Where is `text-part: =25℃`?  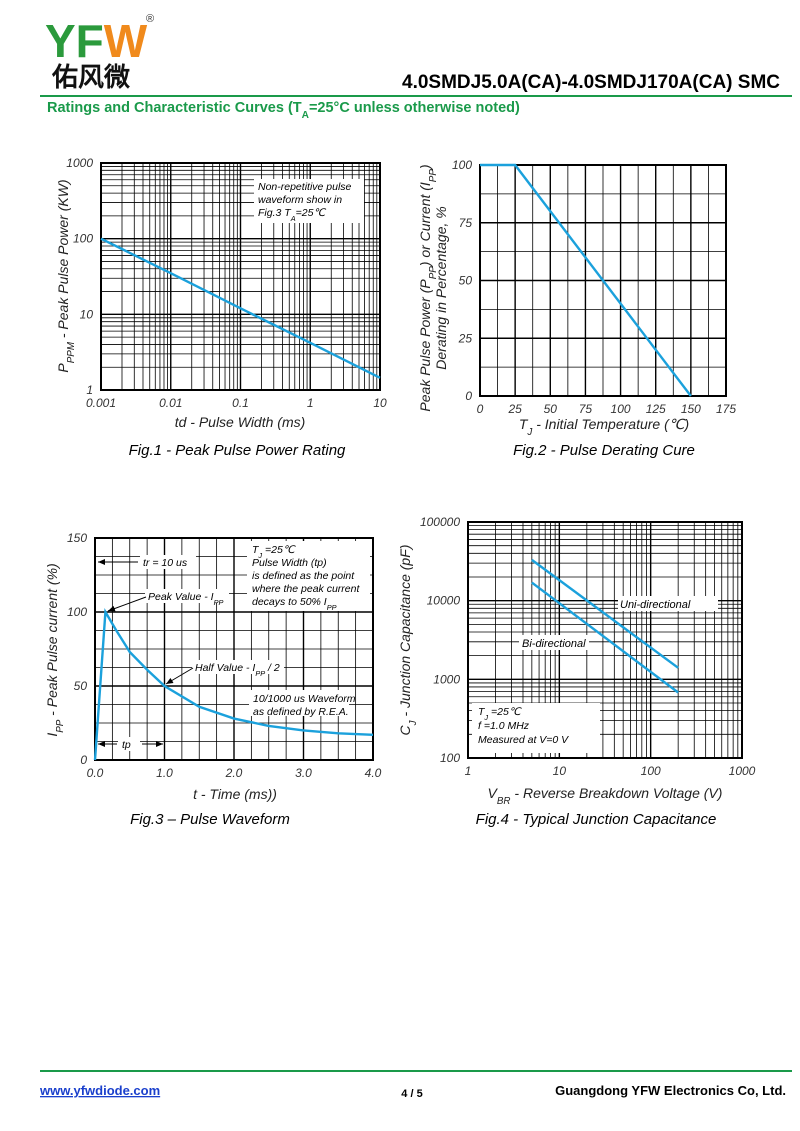 text-part: =25℃ is located at coordinates (505, 712).